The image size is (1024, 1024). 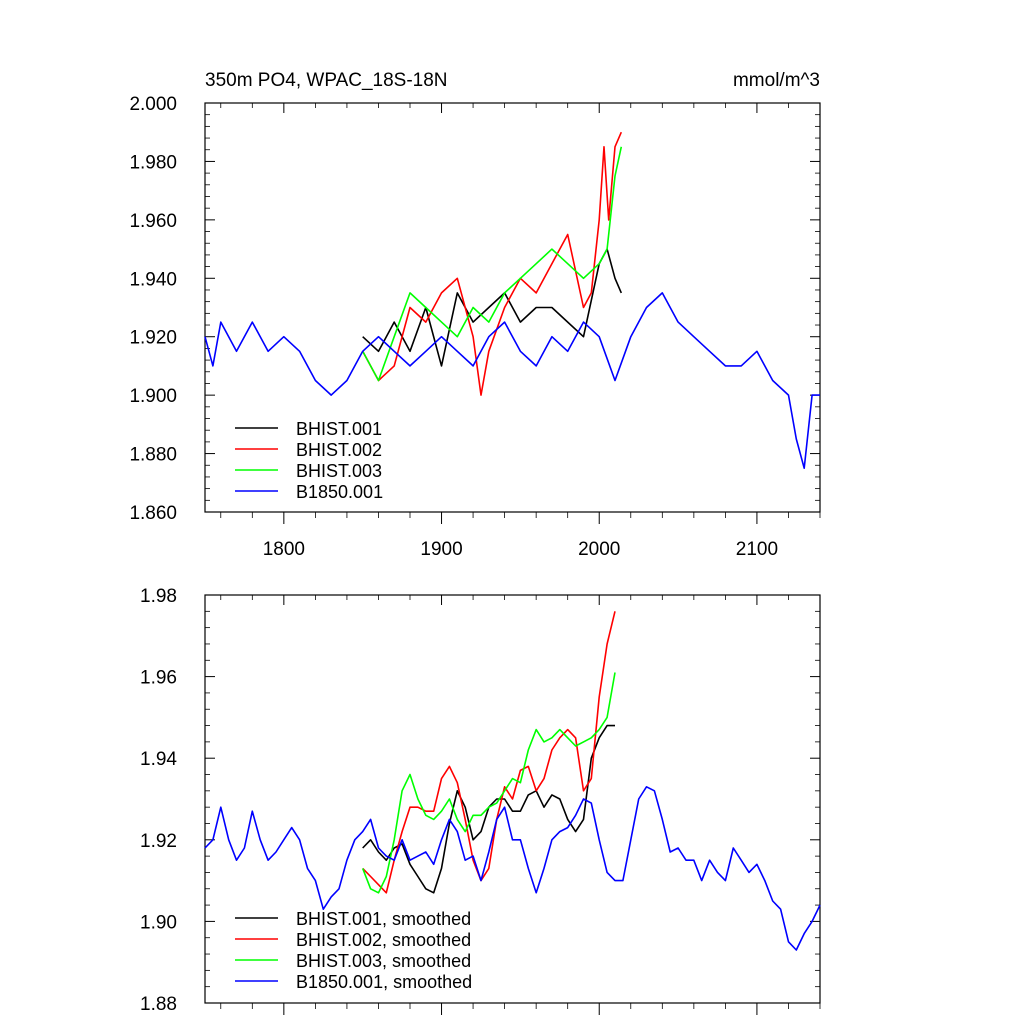 I want to click on y-tick-label: 1.92, so click(x=158, y=841).